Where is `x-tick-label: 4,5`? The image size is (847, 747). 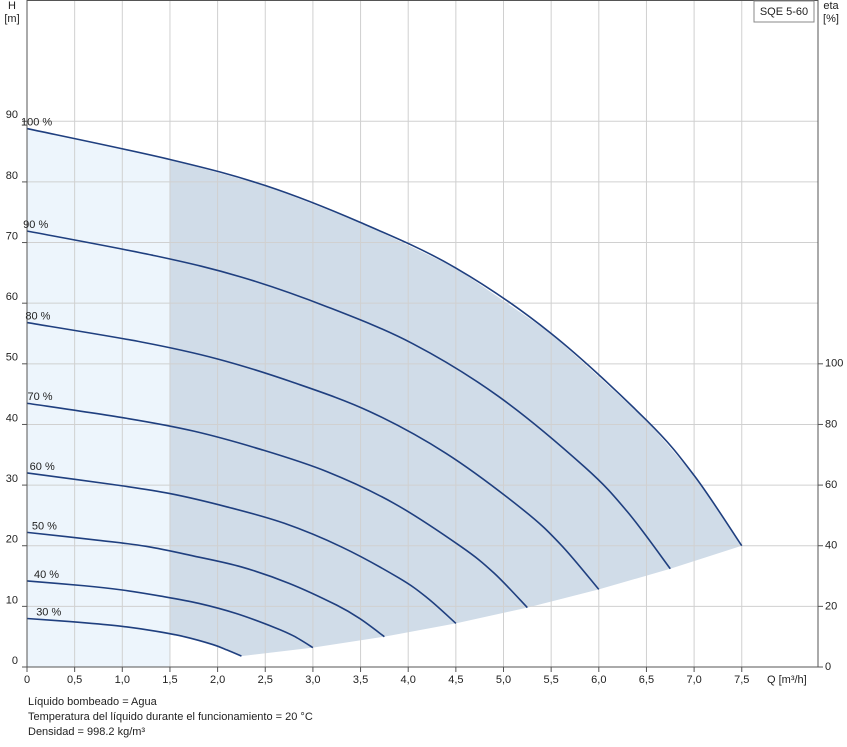
x-tick-label: 4,5 is located at coordinates (455, 680).